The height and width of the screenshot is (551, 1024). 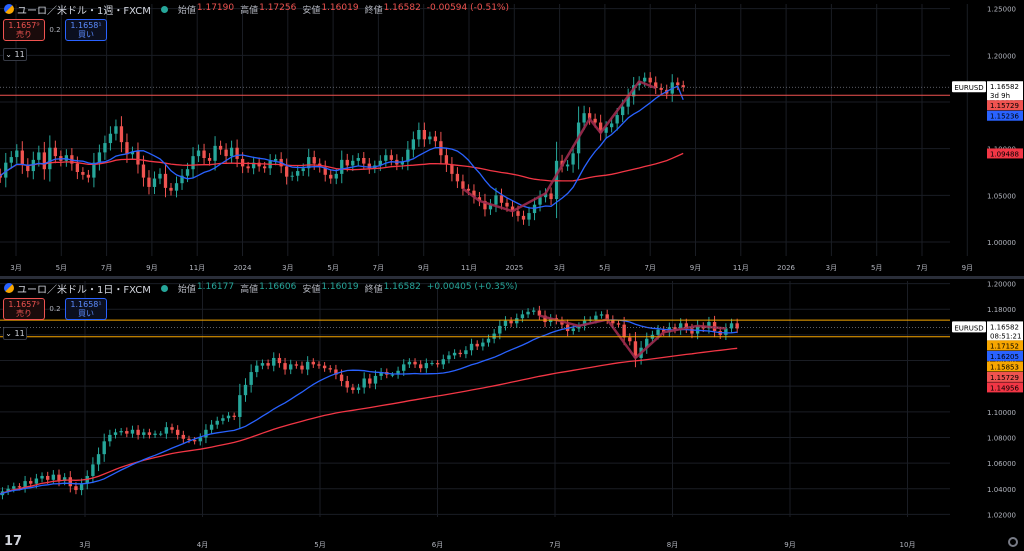 What do you see at coordinates (84, 545) in the screenshot?
I see `x-axis-label: 3月` at bounding box center [84, 545].